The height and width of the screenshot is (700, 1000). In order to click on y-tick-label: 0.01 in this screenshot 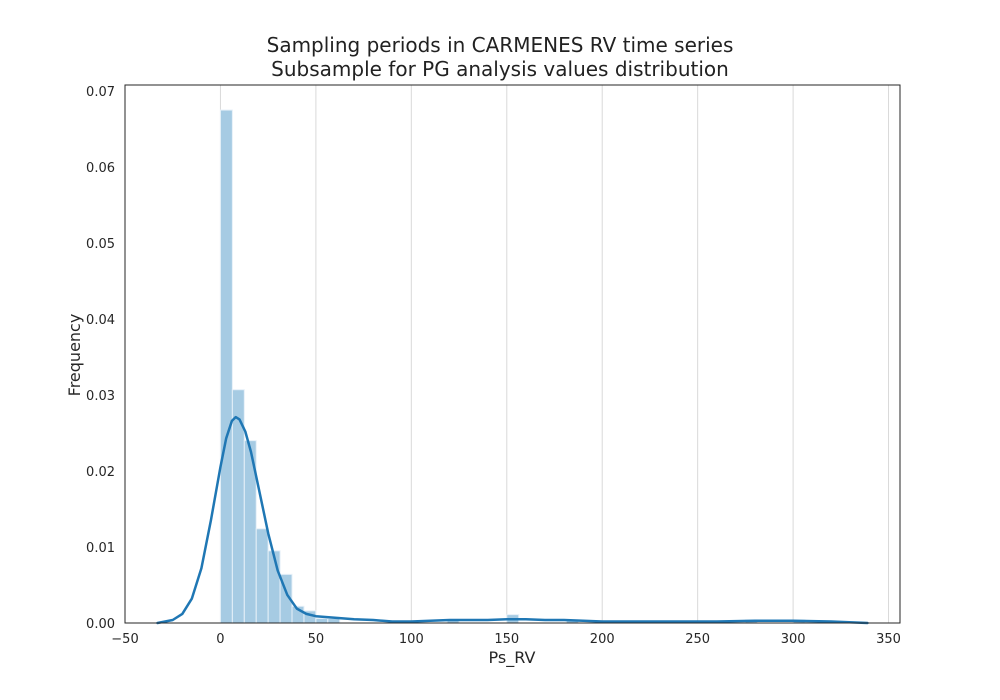, I will do `click(100, 548)`.